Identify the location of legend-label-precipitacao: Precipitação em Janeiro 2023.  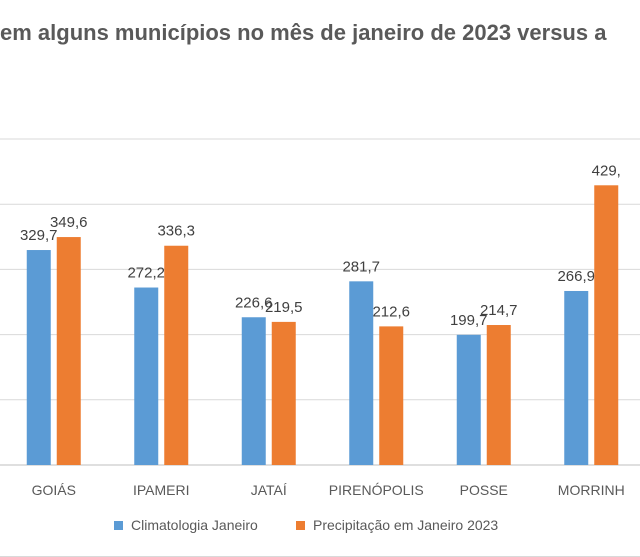
(406, 525).